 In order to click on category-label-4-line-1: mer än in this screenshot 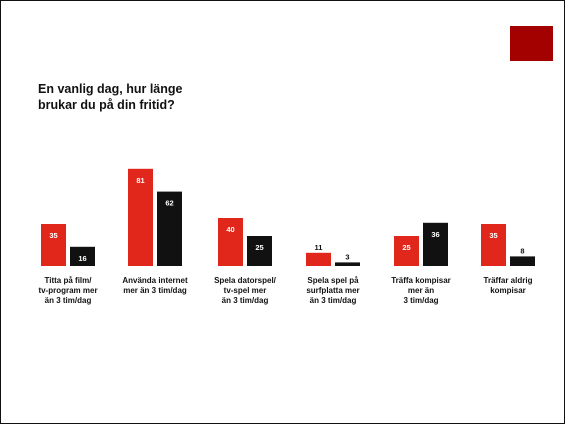, I will do `click(421, 290)`.